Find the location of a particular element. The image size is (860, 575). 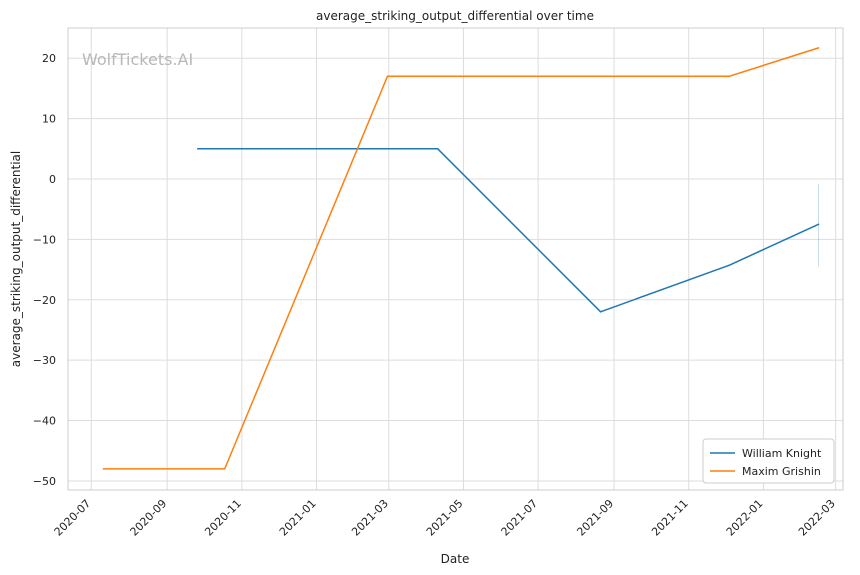

legend-box is located at coordinates (768, 461).